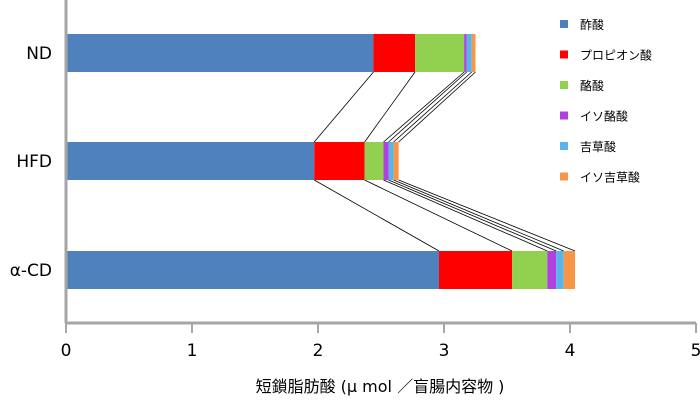  Describe the element at coordinates (31, 271) in the screenshot. I see `y-category-label: α-CD` at that location.